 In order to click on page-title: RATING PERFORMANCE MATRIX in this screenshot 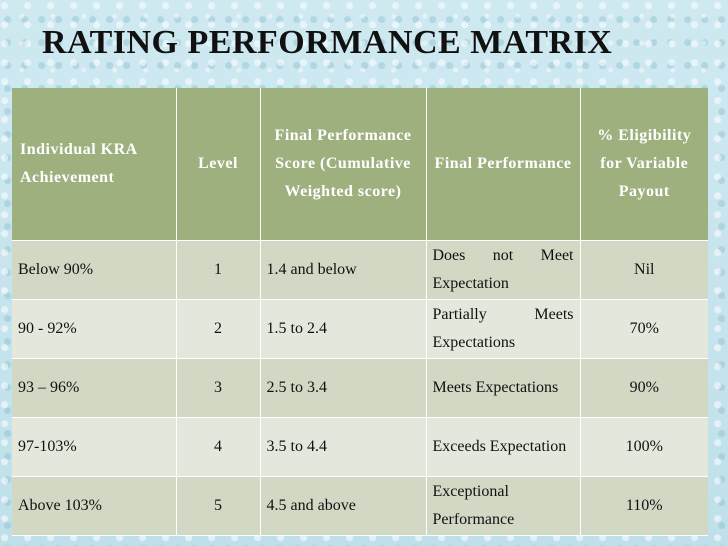, I will do `click(327, 42)`.